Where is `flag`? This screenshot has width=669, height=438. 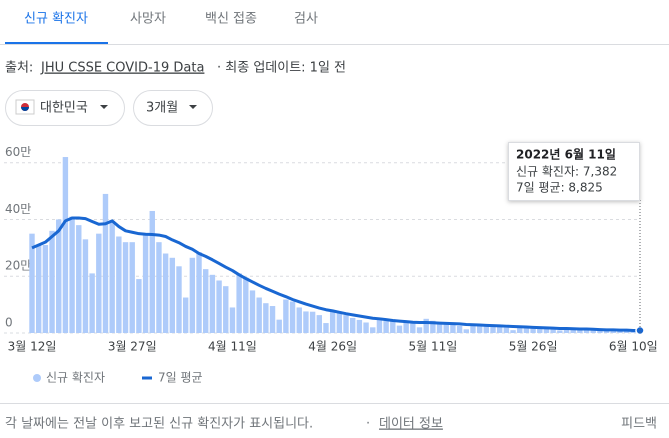
flag is located at coordinates (25, 107).